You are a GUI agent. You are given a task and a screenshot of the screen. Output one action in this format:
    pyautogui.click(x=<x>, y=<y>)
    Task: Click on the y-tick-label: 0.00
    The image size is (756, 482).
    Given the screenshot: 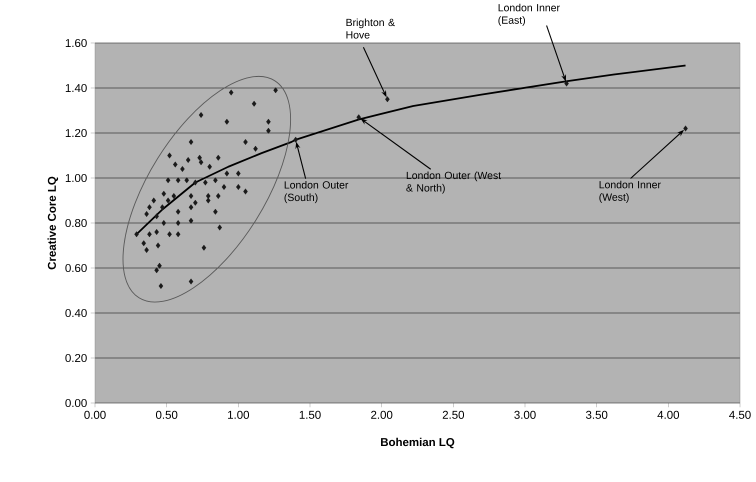 What is the action you would take?
    pyautogui.click(x=76, y=403)
    